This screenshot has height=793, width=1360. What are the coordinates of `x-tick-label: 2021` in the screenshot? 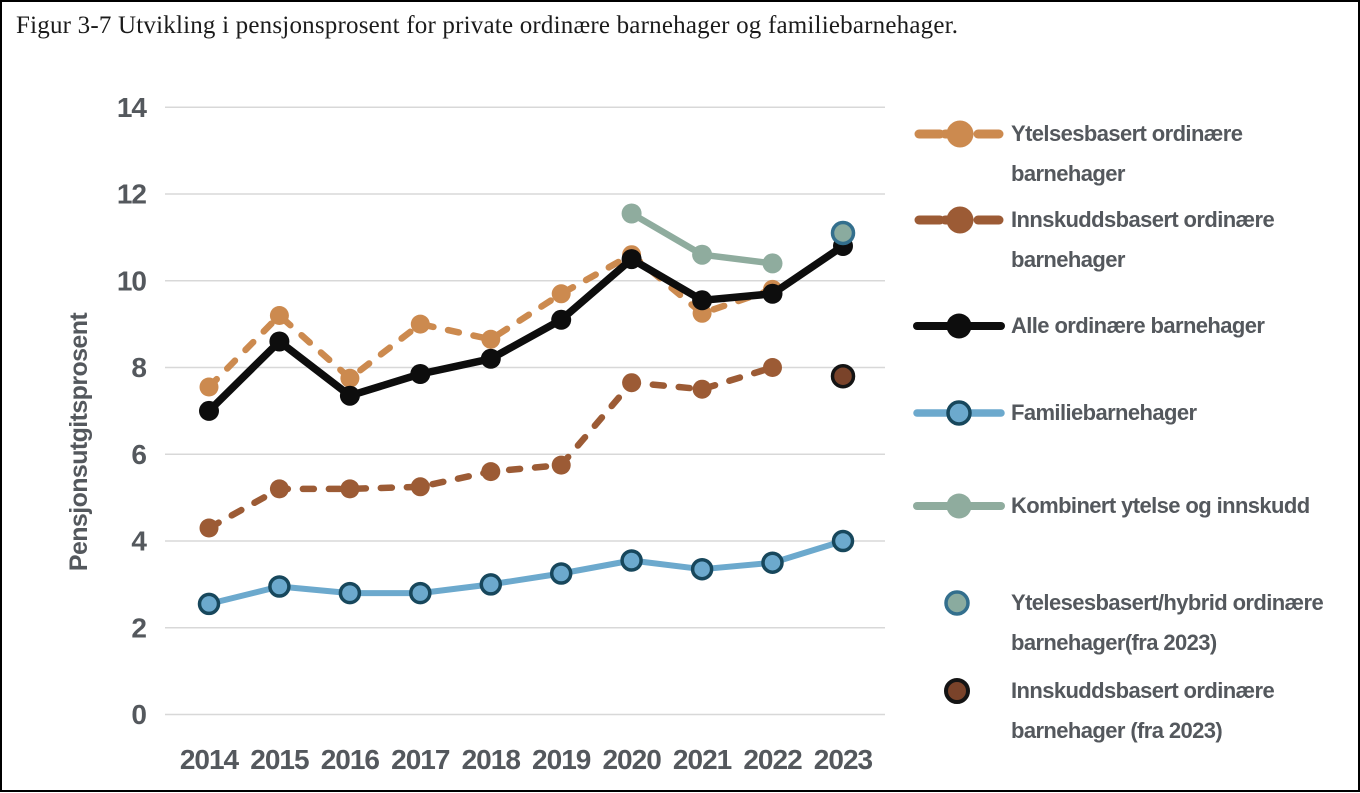 It's located at (702, 759).